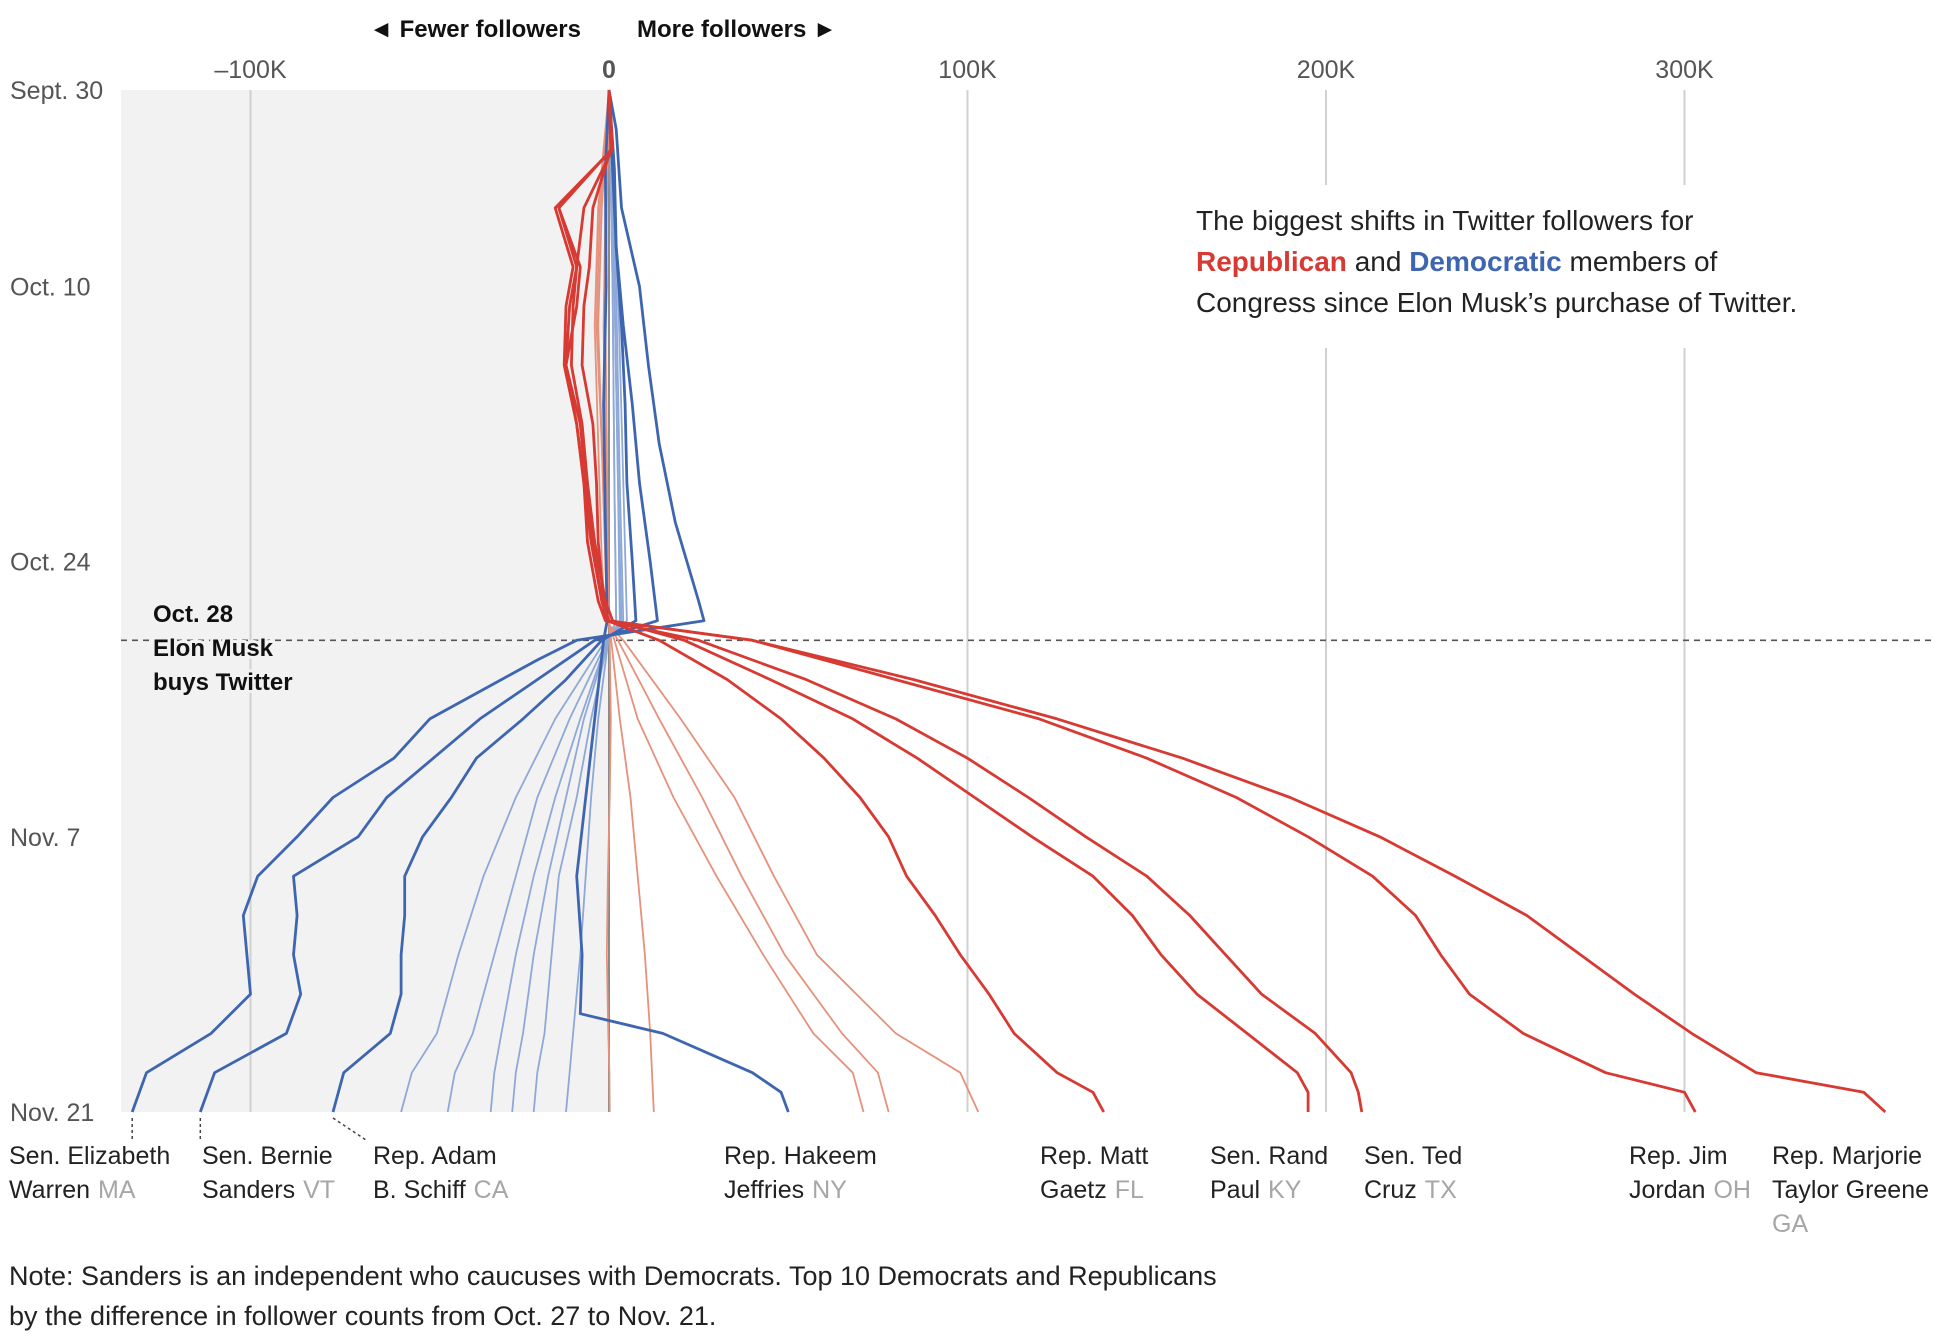 Image resolution: width=1934 pixels, height=1342 pixels. Describe the element at coordinates (603, 29) in the screenshot. I see `direction-labels: ◄ Fewer followers More followers ►` at that location.